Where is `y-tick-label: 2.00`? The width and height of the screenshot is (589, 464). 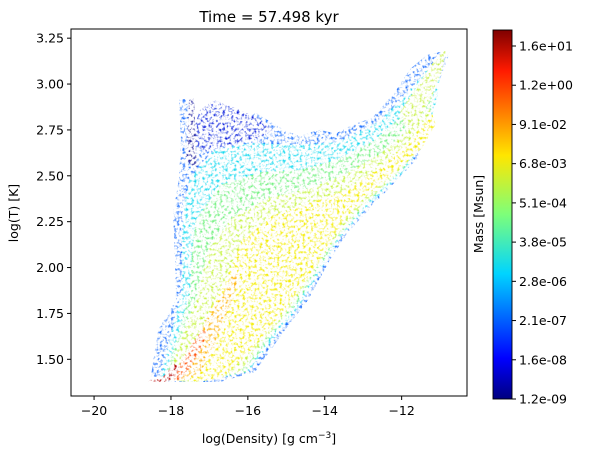 y-tick-label: 2.00 is located at coordinates (50, 267).